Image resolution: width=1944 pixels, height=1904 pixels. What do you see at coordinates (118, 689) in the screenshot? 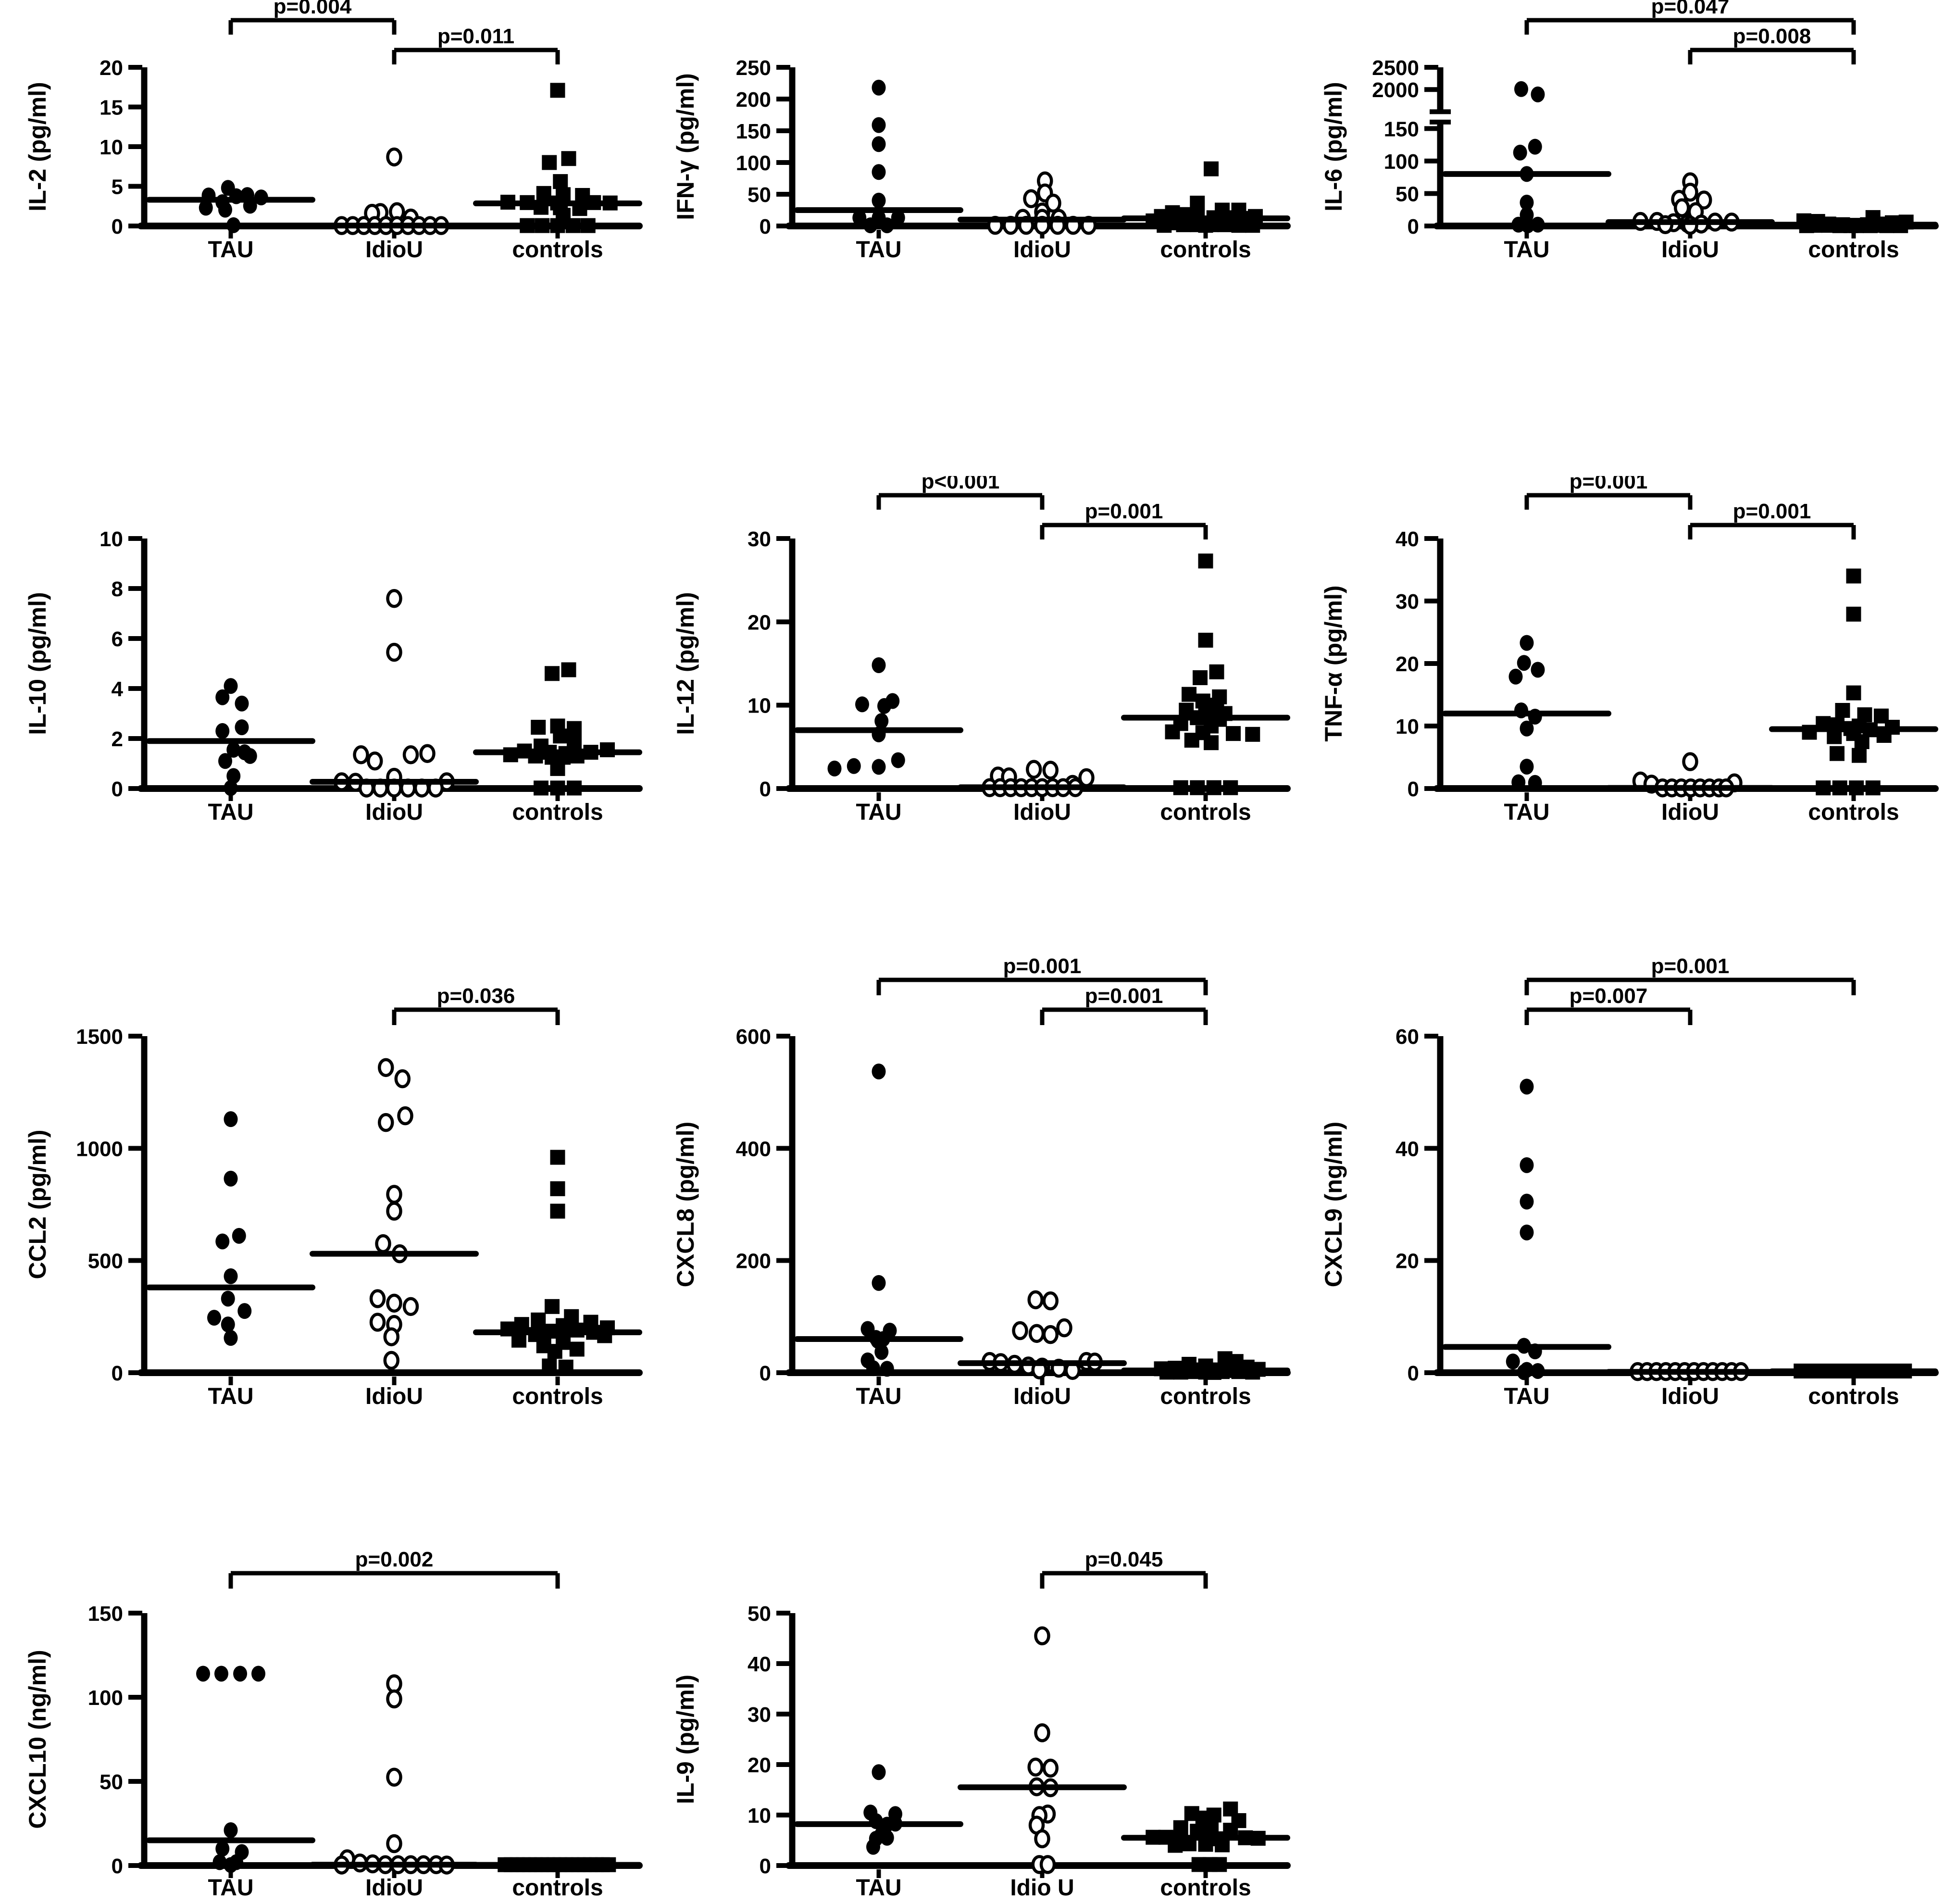
I see `y-tick-label: 4` at bounding box center [118, 689].